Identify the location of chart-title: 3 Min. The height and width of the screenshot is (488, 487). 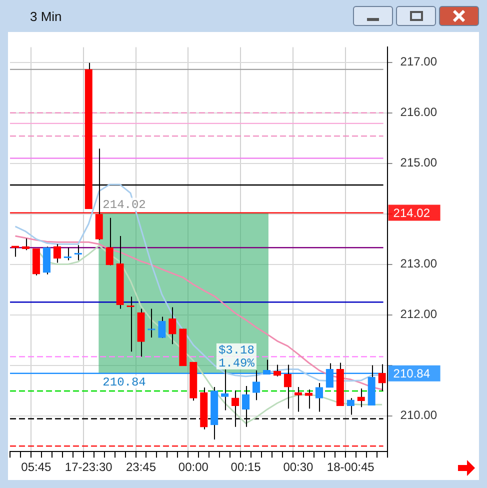
(46, 16).